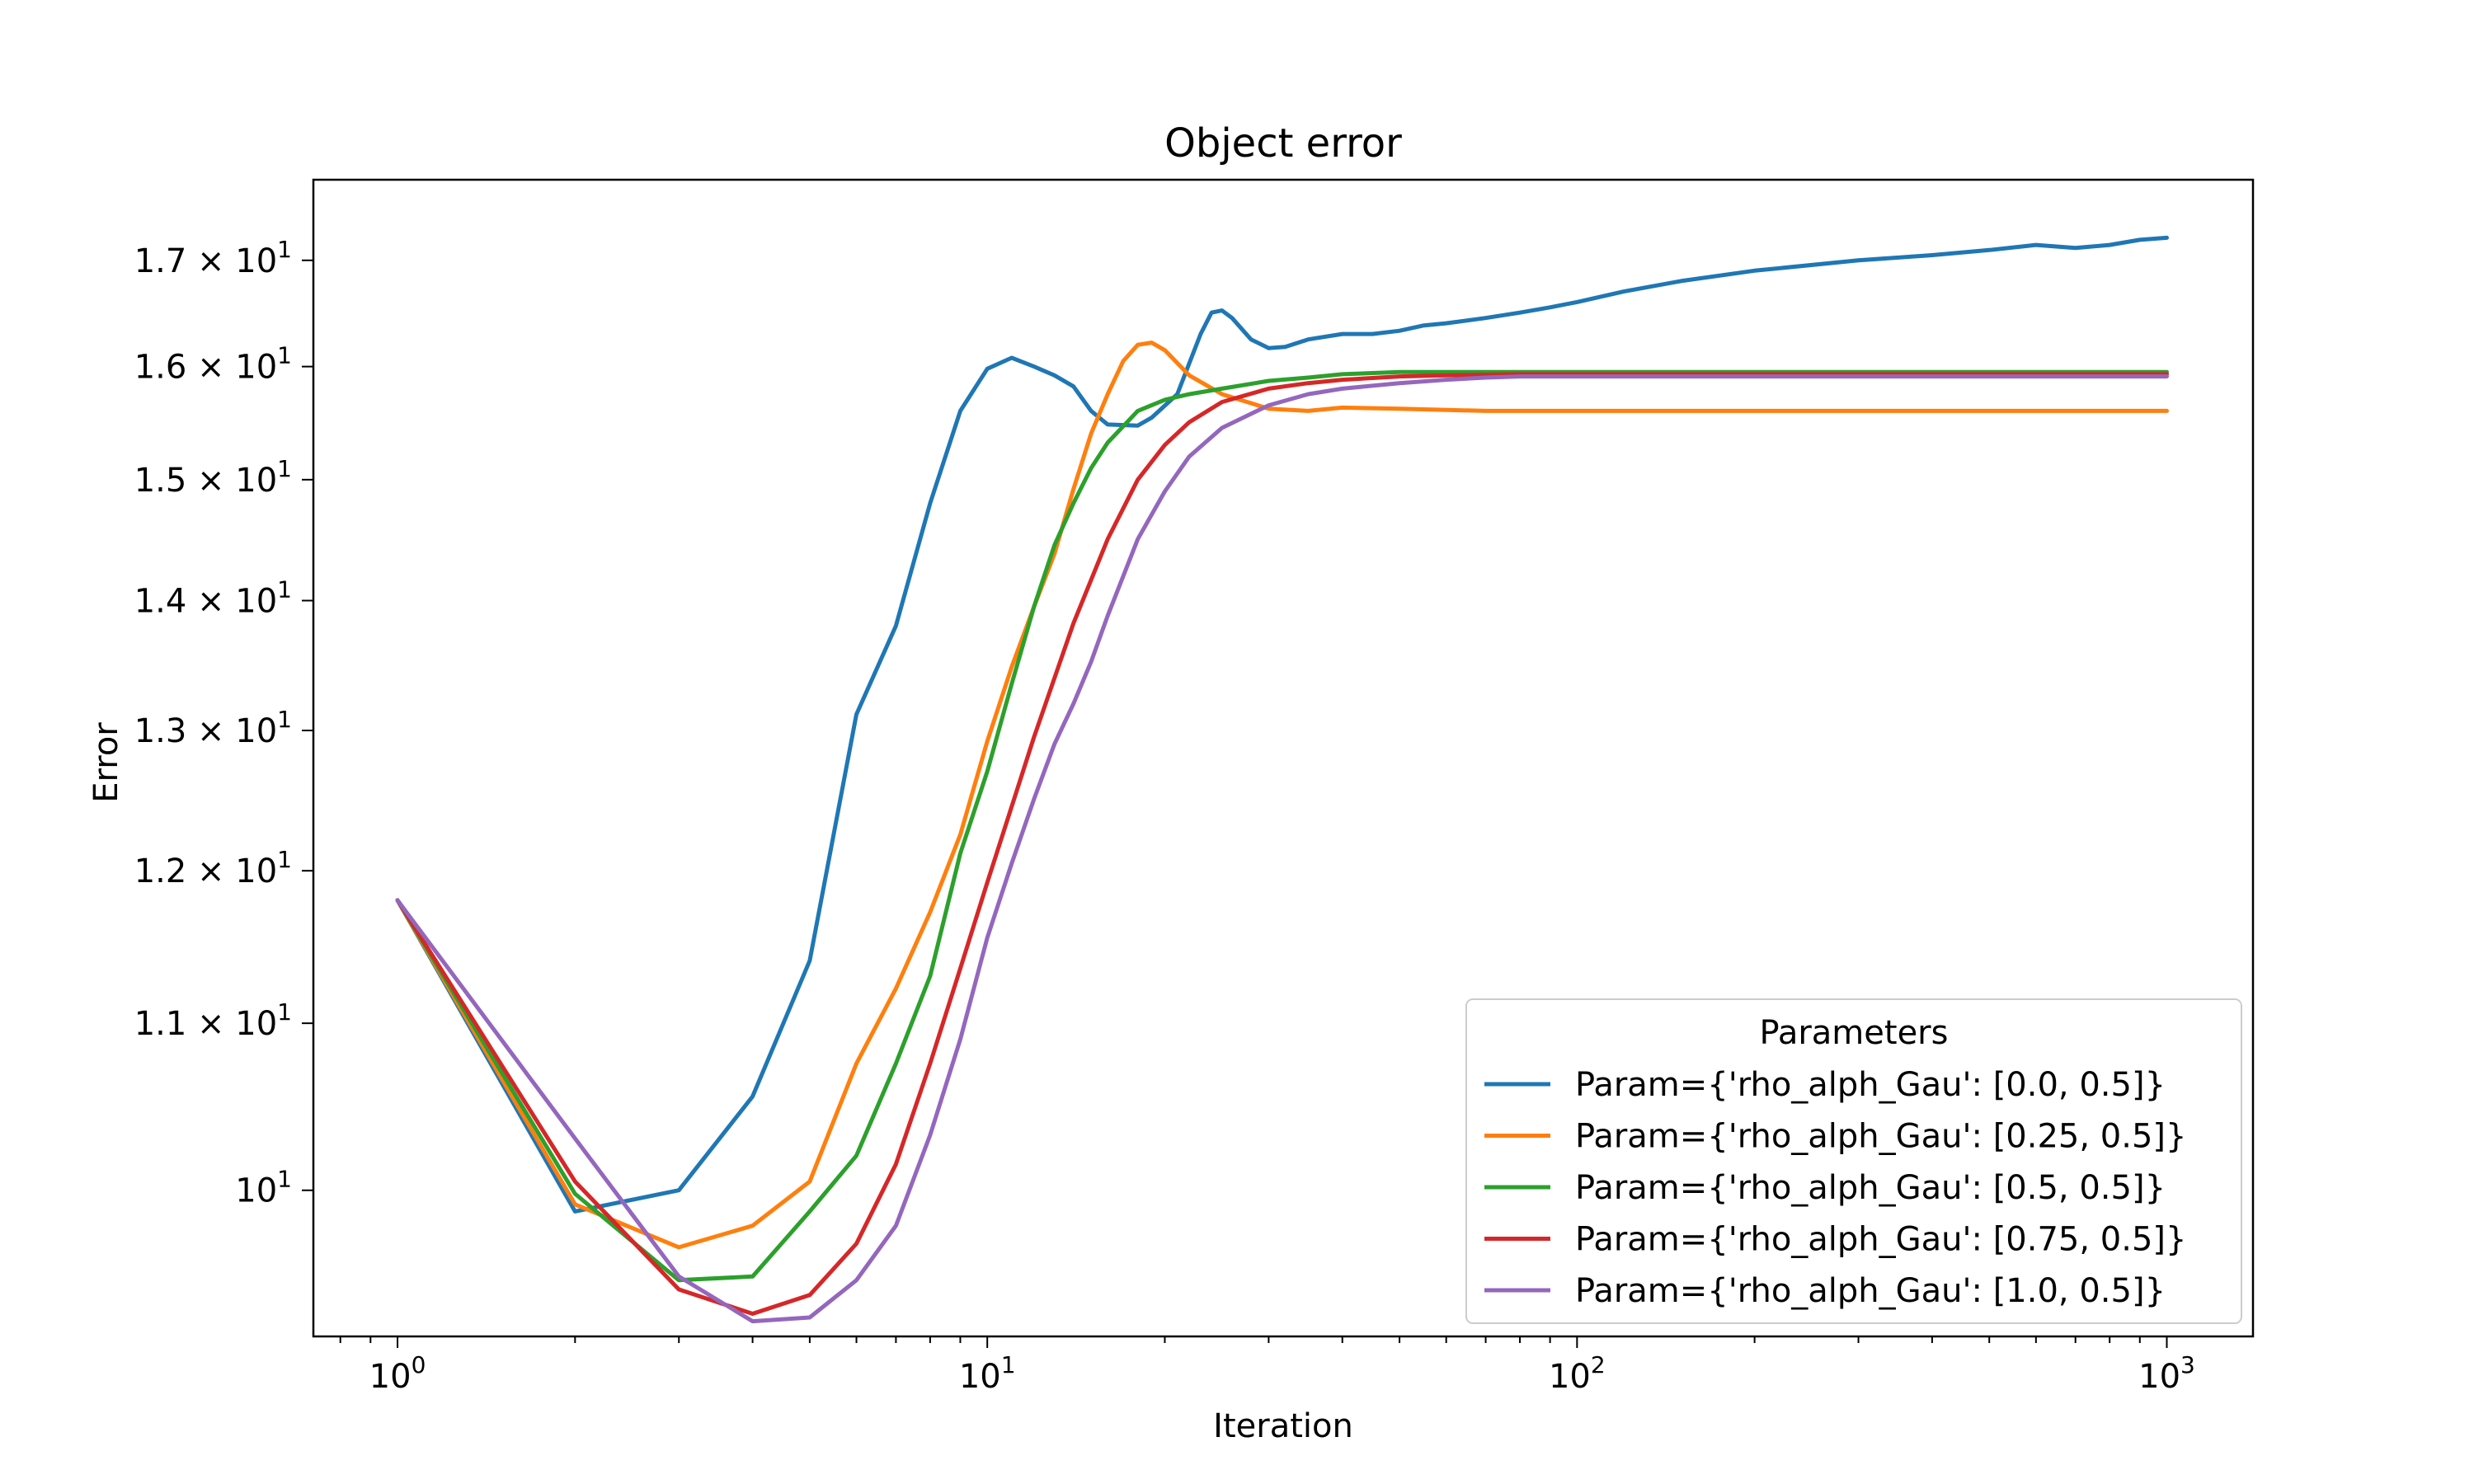 This screenshot has height=1484, width=2474. Describe the element at coordinates (213, 258) in the screenshot. I see `y-tick-label: 1.7 × 101` at that location.